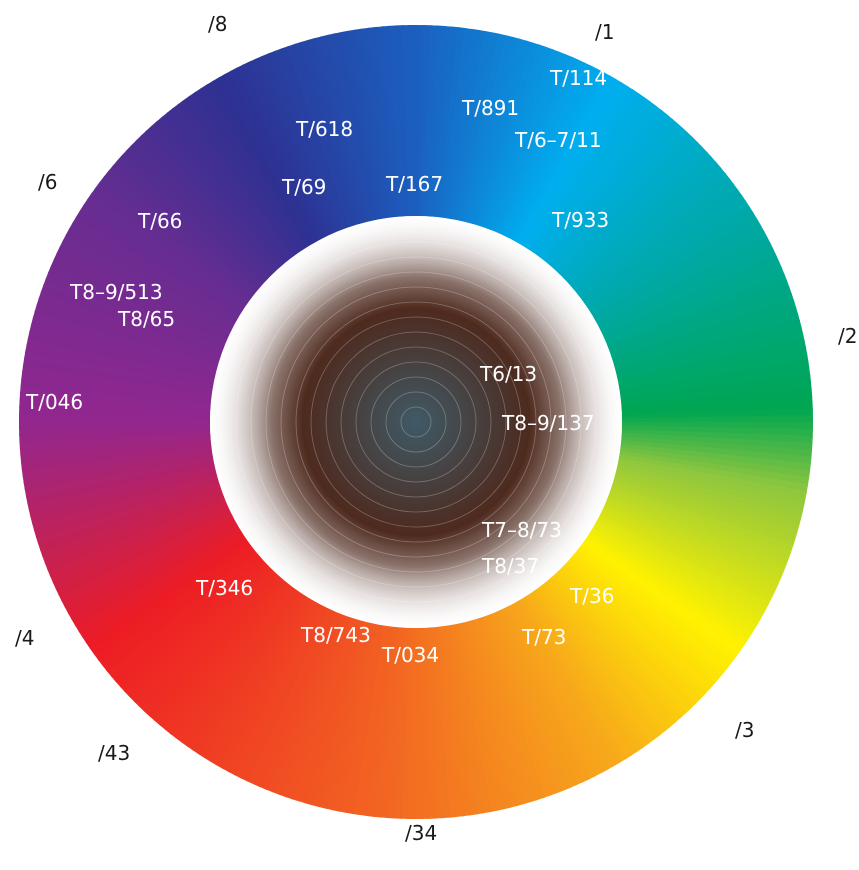 The height and width of the screenshot is (870, 859). Describe the element at coordinates (522, 530) in the screenshot. I see `inner-label-t7-8-73: T7–8/73` at that location.